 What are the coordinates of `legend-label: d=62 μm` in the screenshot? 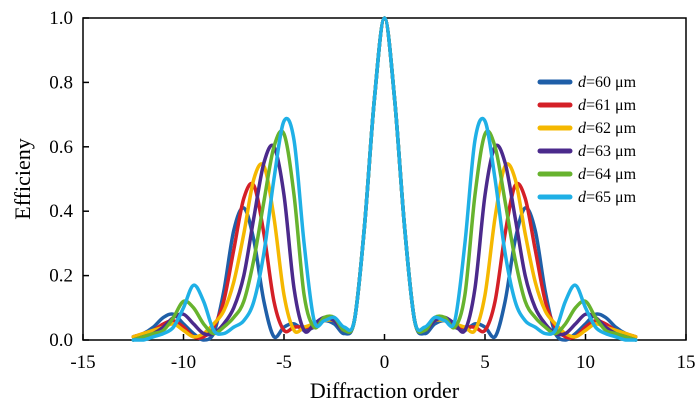 It's located at (607, 128).